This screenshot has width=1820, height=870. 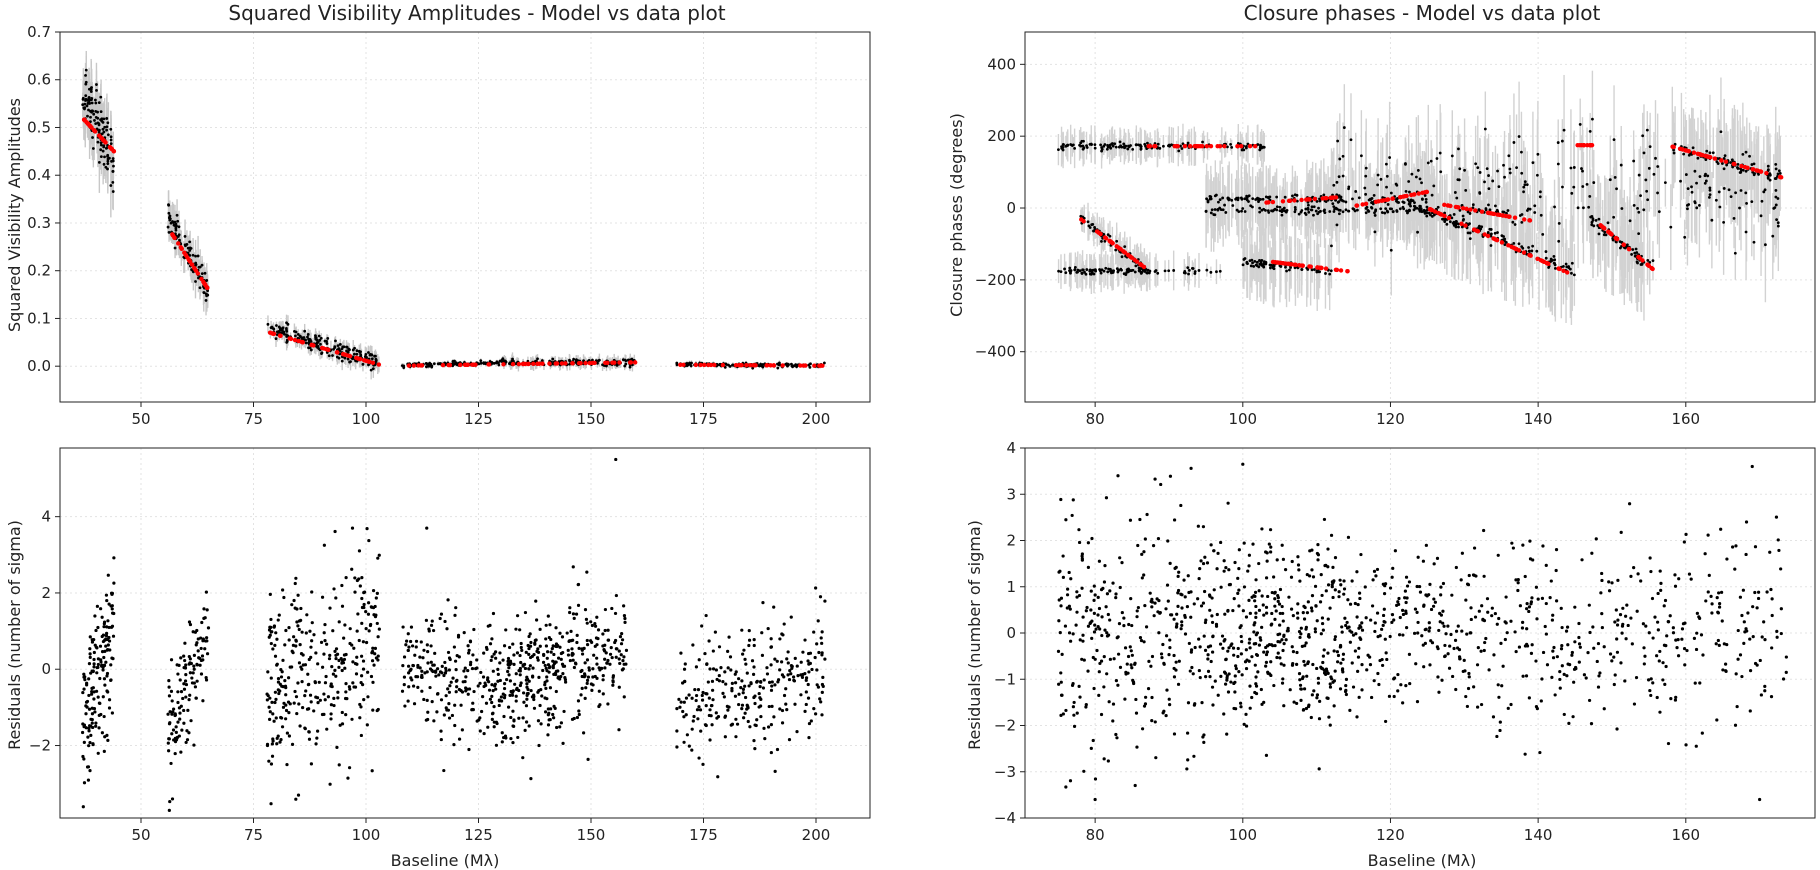 I want to click on cp-title: Closure phases - Model vs data plot, so click(x=1422, y=13).